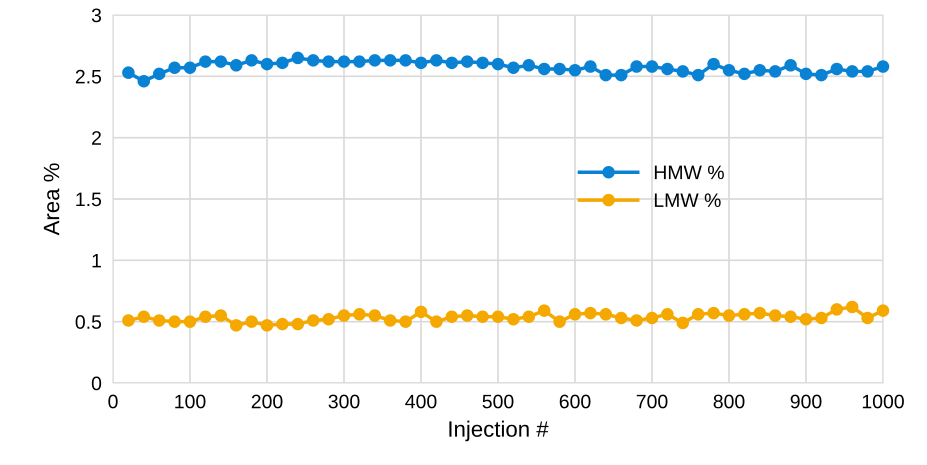 The width and height of the screenshot is (927, 465). What do you see at coordinates (267, 401) in the screenshot?
I see `x-tick-label: 200` at bounding box center [267, 401].